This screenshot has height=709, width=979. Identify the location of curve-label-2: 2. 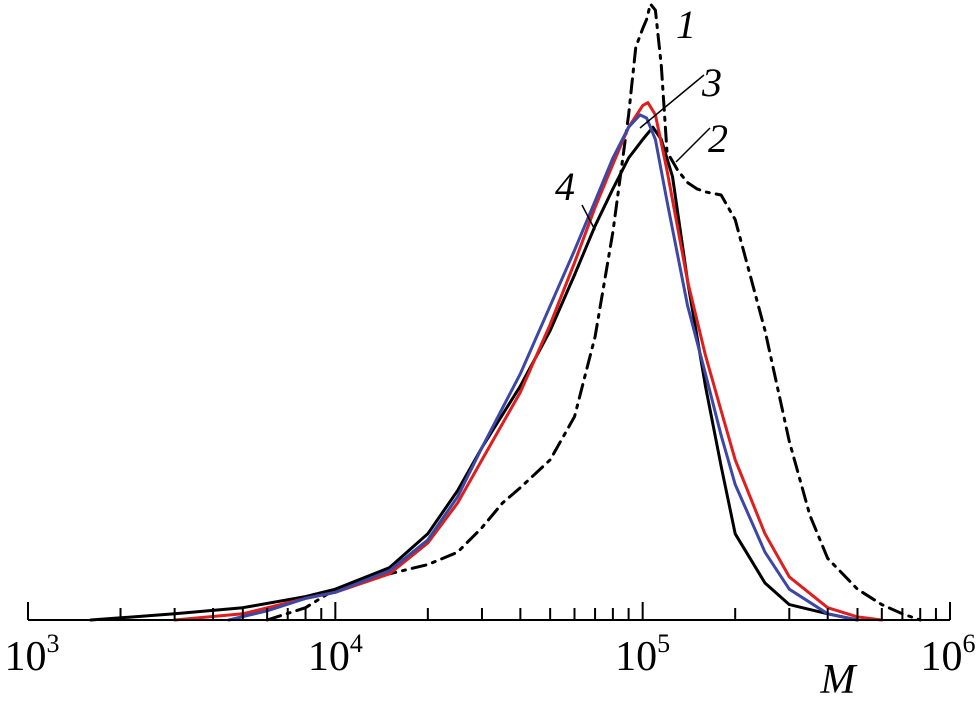
(718, 138).